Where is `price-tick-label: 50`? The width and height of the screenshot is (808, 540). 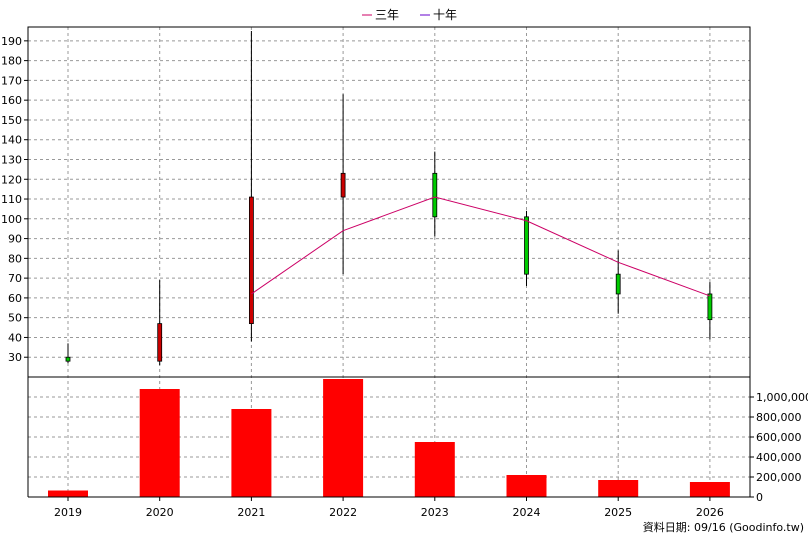 price-tick-label: 50 is located at coordinates (15, 318).